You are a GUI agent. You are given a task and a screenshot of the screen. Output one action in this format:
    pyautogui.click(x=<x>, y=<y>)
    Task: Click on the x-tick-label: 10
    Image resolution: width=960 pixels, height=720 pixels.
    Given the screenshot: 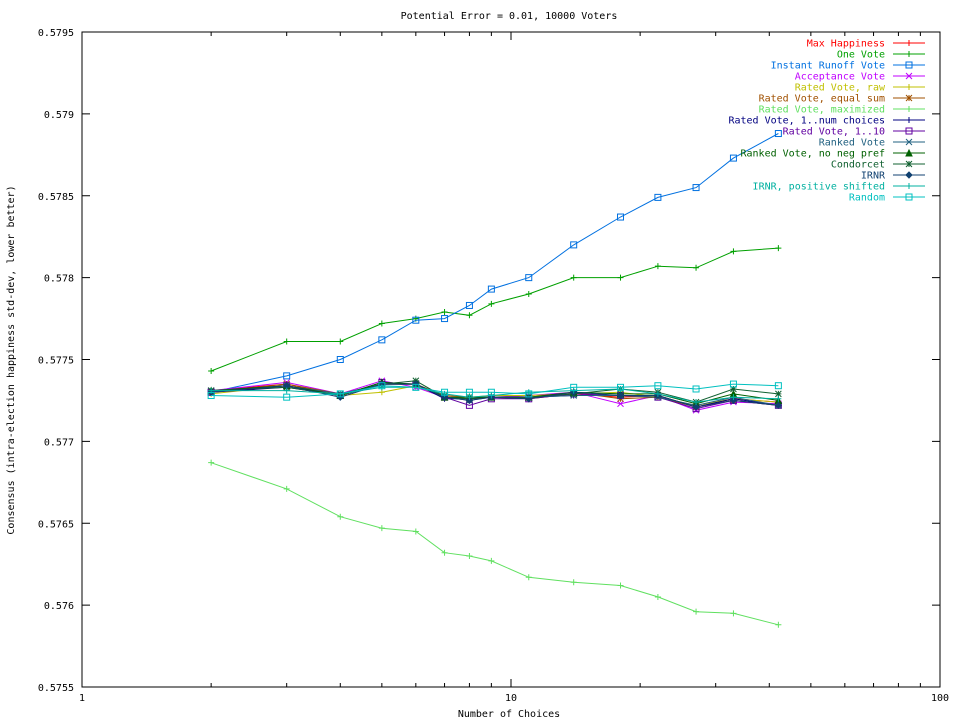 What is the action you would take?
    pyautogui.click(x=511, y=698)
    